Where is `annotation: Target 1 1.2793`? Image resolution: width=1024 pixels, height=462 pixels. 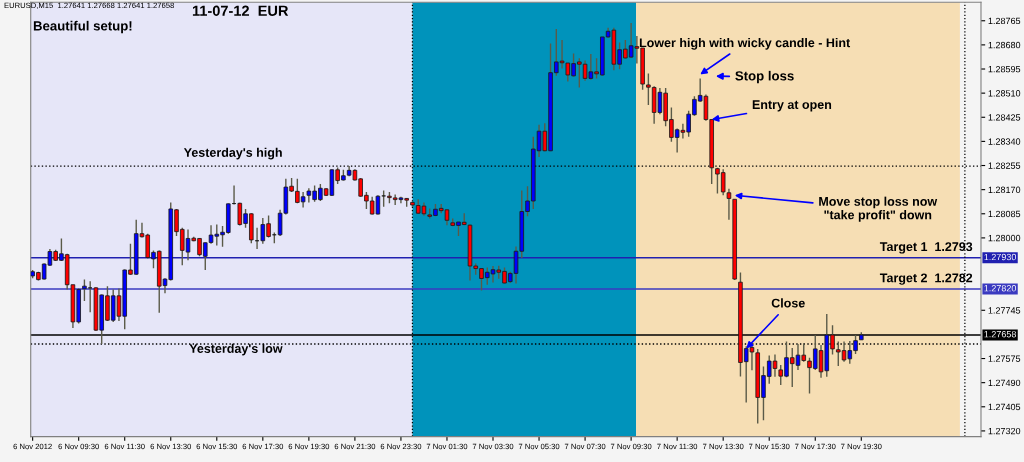 annotation: Target 1 1.2793 is located at coordinates (926, 248).